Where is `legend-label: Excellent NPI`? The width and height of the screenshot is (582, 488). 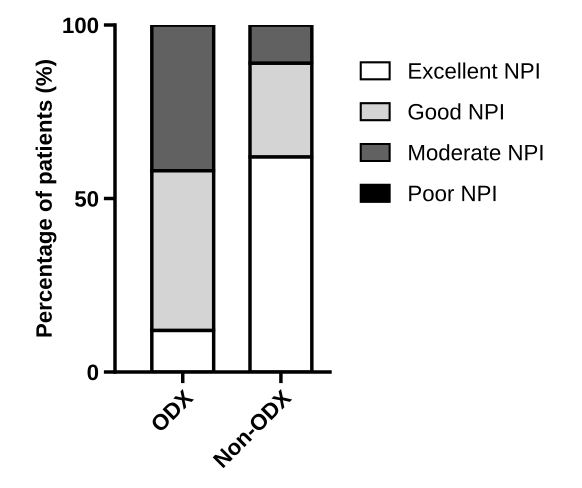 legend-label: Excellent NPI is located at coordinates (474, 70).